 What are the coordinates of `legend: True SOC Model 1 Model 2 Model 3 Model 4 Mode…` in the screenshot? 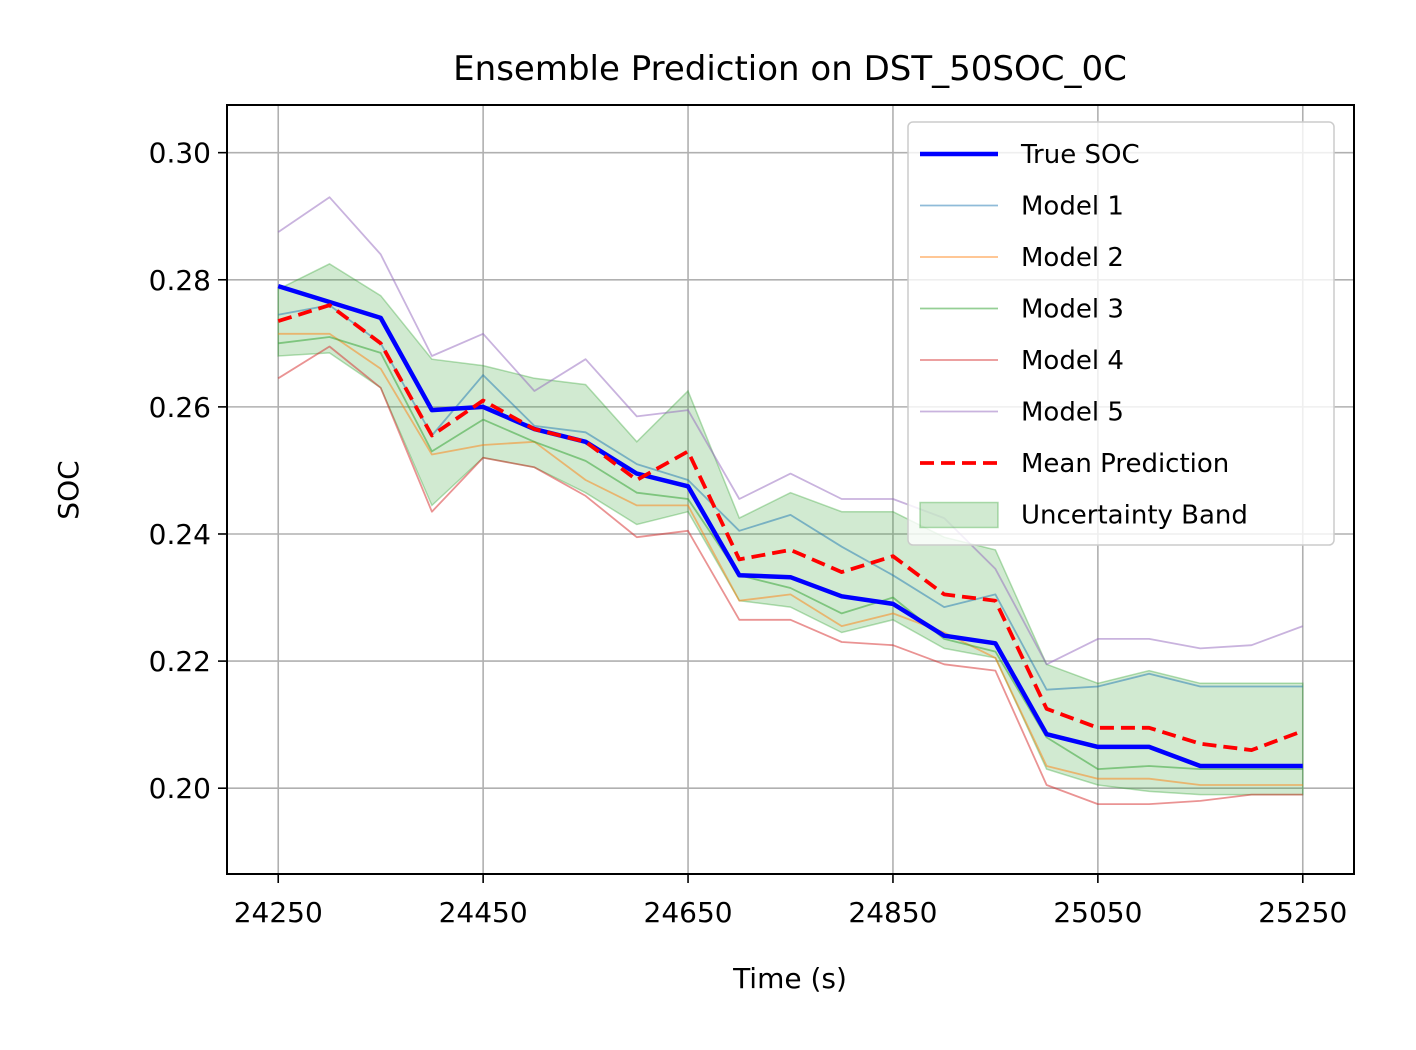 It's located at (1121, 333).